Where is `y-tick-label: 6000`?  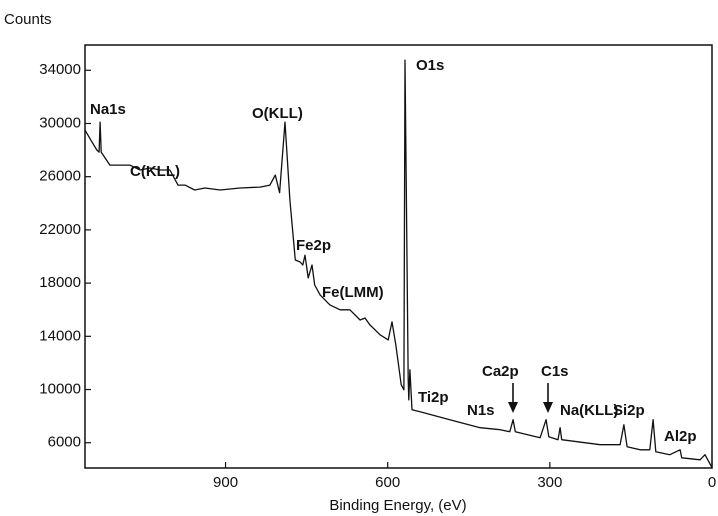 y-tick-label: 6000 is located at coordinates (64, 442).